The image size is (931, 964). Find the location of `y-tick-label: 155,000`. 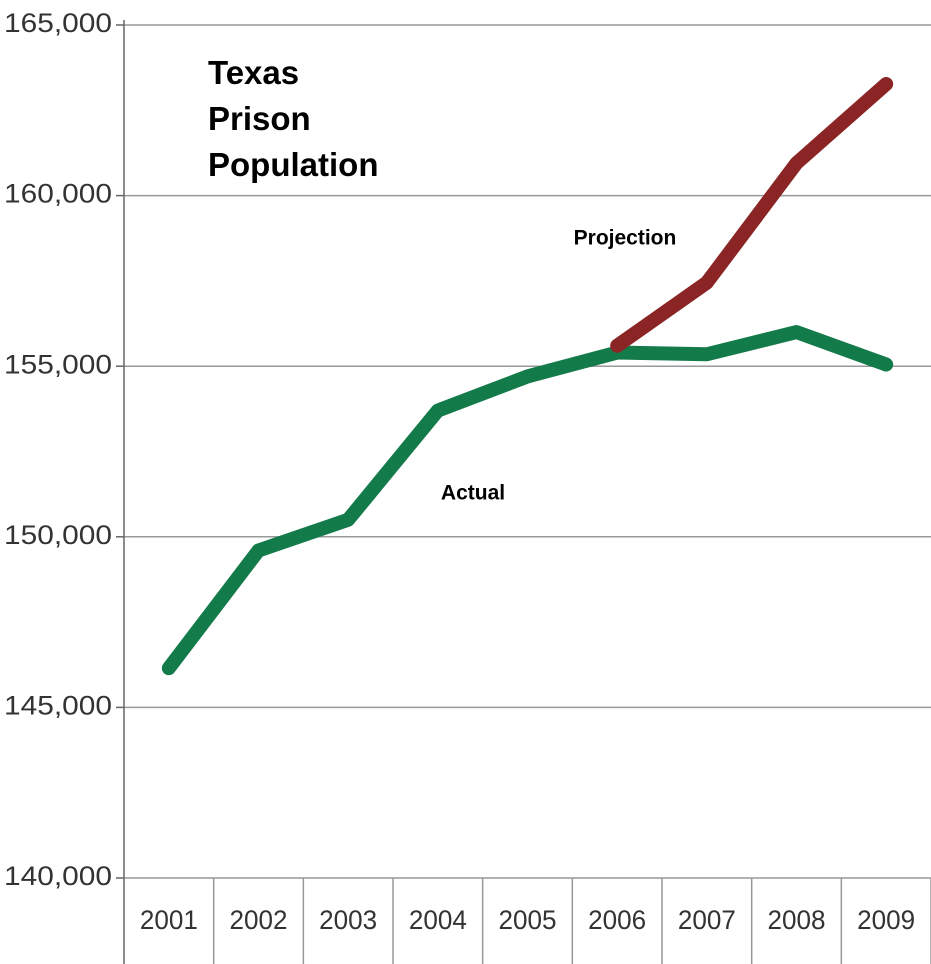

y-tick-label: 155,000 is located at coordinates (58, 364).